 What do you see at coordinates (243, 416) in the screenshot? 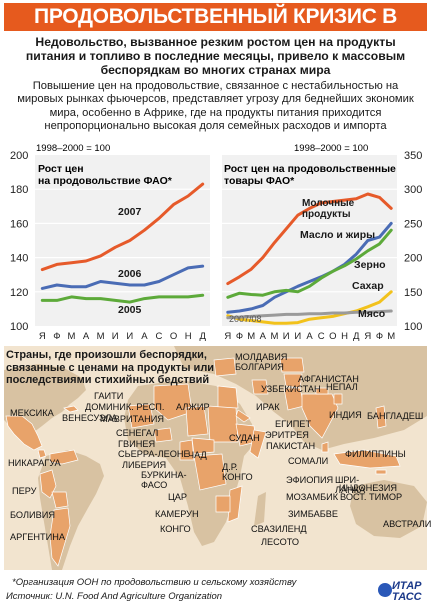
I see `country-eritrea` at bounding box center [243, 416].